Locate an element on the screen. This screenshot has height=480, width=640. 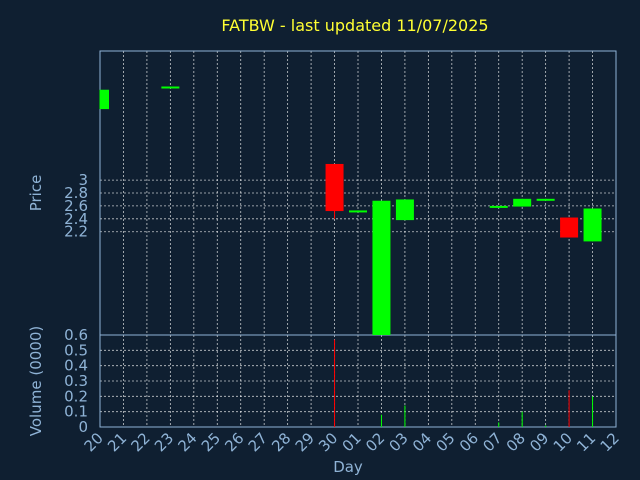
price-tick-label: 2.2 is located at coordinates (76, 232).